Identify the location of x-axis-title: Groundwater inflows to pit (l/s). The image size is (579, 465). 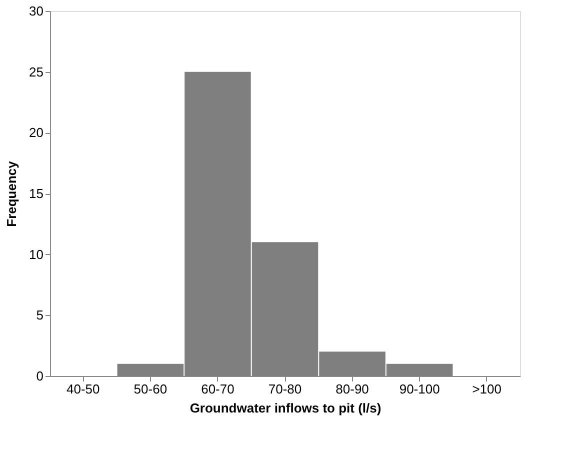
(286, 408).